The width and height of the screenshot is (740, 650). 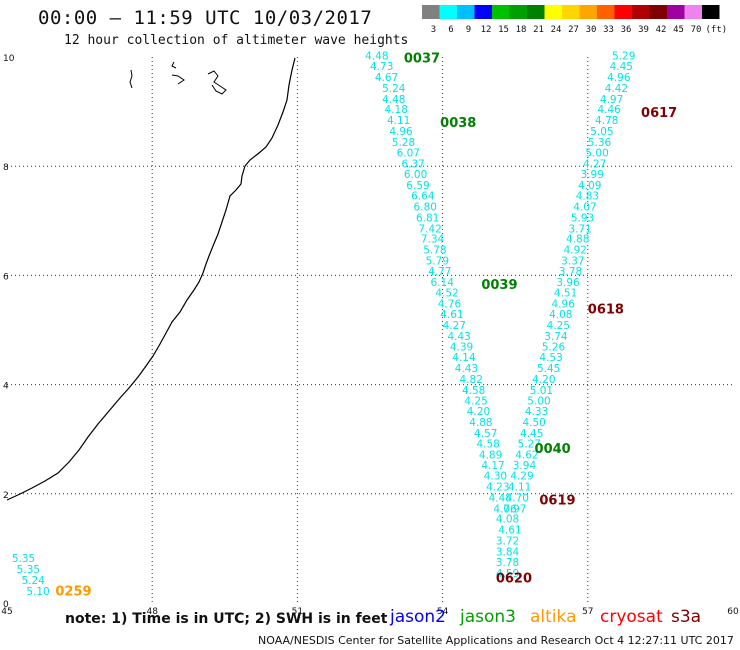 I want to click on wave-height-value: 6.37, so click(x=412, y=164).